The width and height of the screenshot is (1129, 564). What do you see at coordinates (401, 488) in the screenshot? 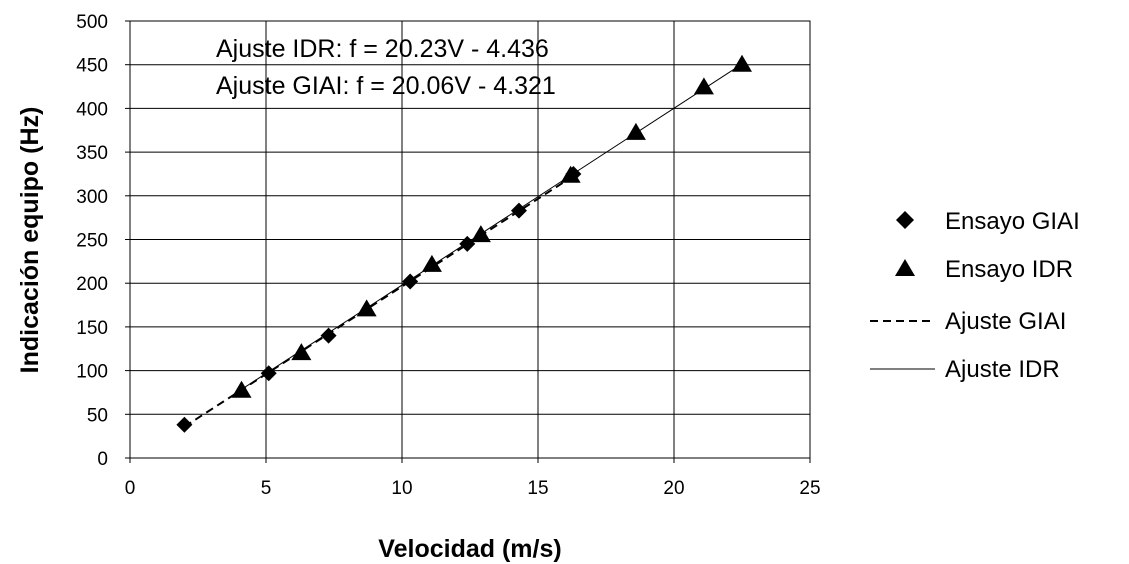
I see `x-tick-label: 10` at bounding box center [401, 488].